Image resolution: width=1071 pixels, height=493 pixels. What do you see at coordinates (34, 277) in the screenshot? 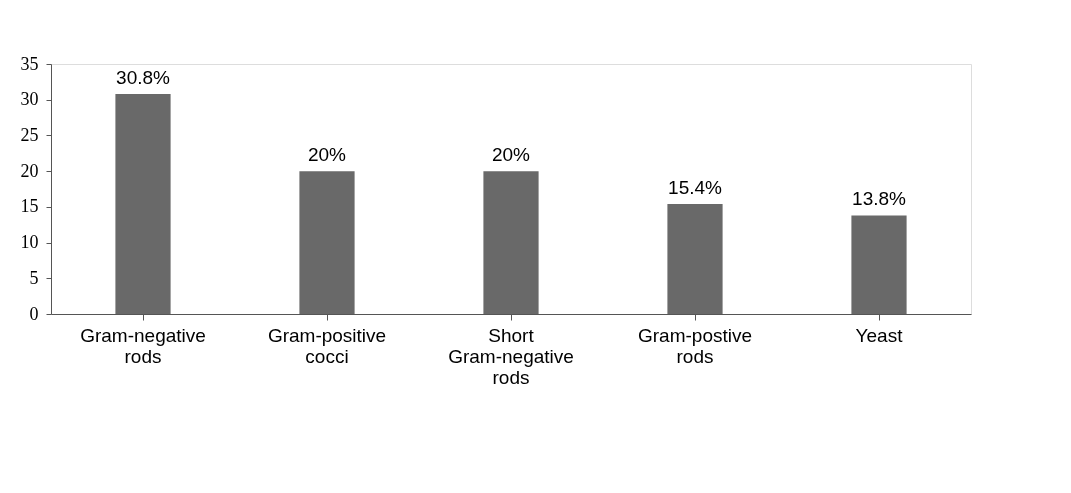
I see `y-tick-label: 5` at bounding box center [34, 277].